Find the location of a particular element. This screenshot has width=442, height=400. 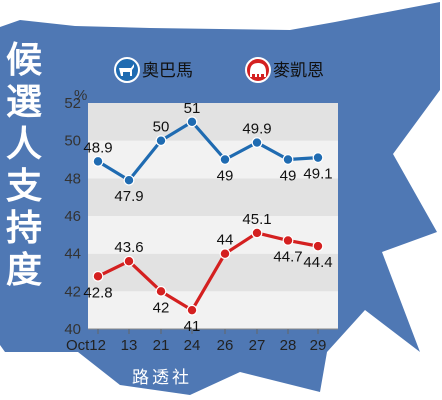

chart-title: 候 選 人 支 持 度 is located at coordinates (24, 165).